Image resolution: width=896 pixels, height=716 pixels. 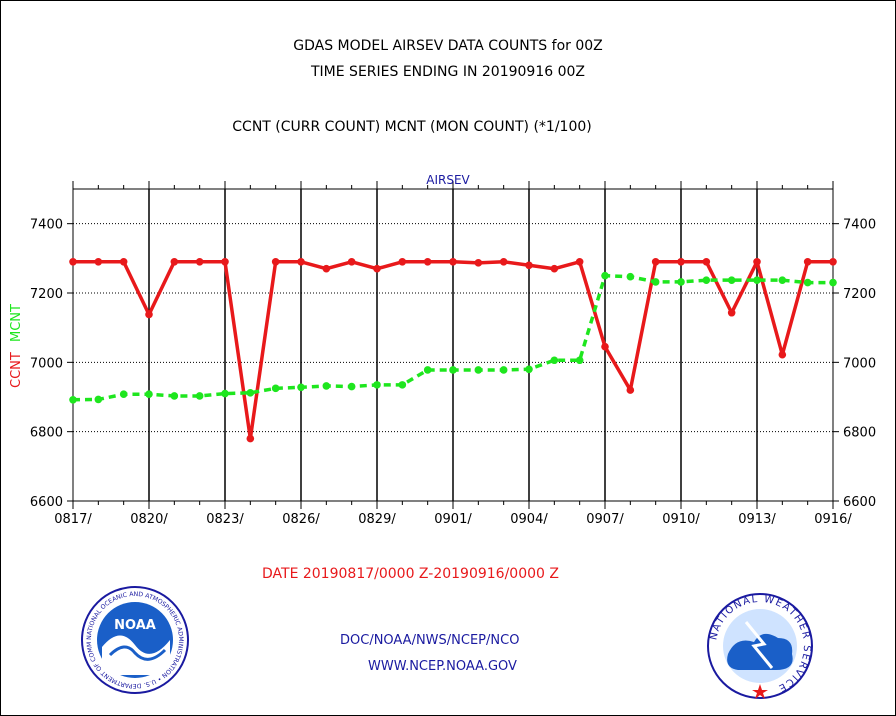 I want to click on y-tick-label-right: 7000, so click(x=859, y=363).